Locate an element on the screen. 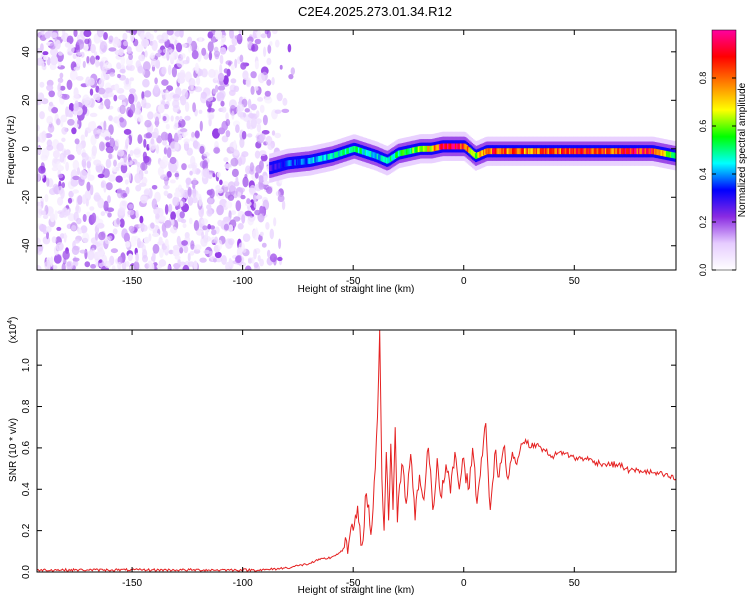 The image size is (750, 605). colorbar-axis: 0.0 0.2 0.4 0.6 0.8 is located at coordinates (717, 174).